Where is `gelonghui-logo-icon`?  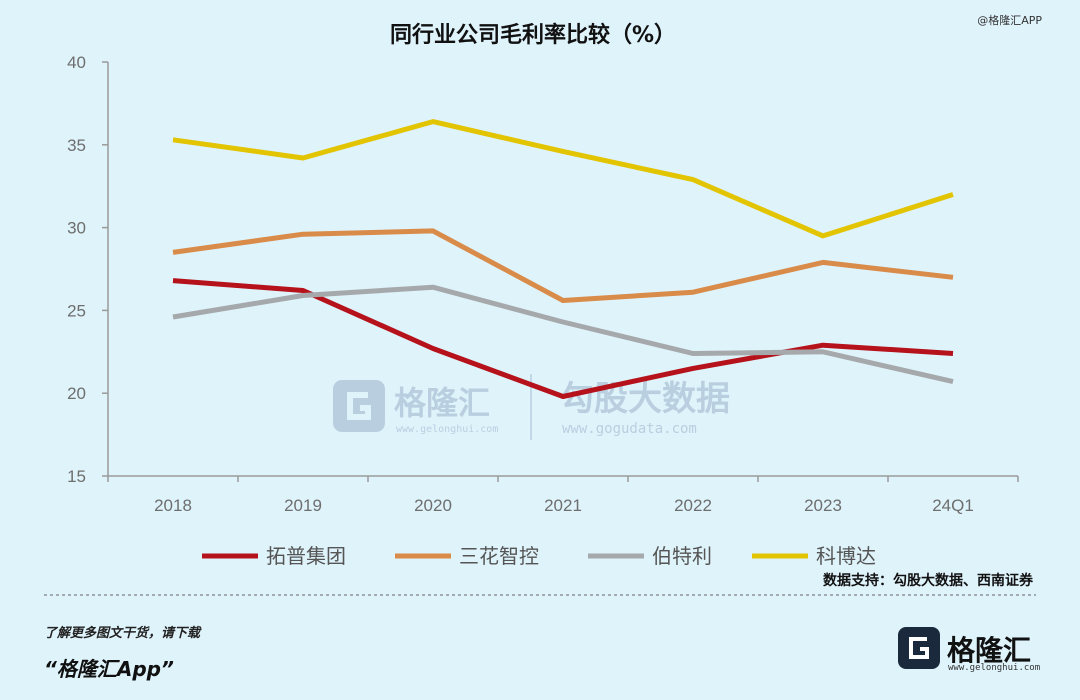 gelonghui-logo-icon is located at coordinates (919, 648).